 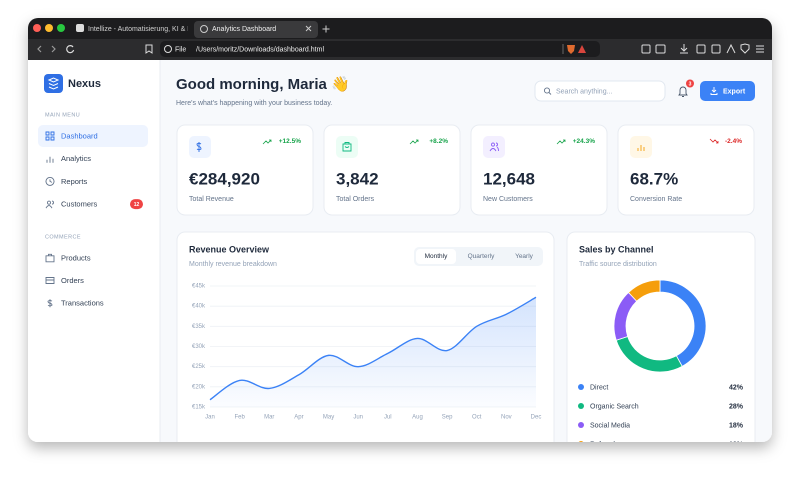 What do you see at coordinates (506, 418) in the screenshot?
I see `x-tick-label: Nov` at bounding box center [506, 418].